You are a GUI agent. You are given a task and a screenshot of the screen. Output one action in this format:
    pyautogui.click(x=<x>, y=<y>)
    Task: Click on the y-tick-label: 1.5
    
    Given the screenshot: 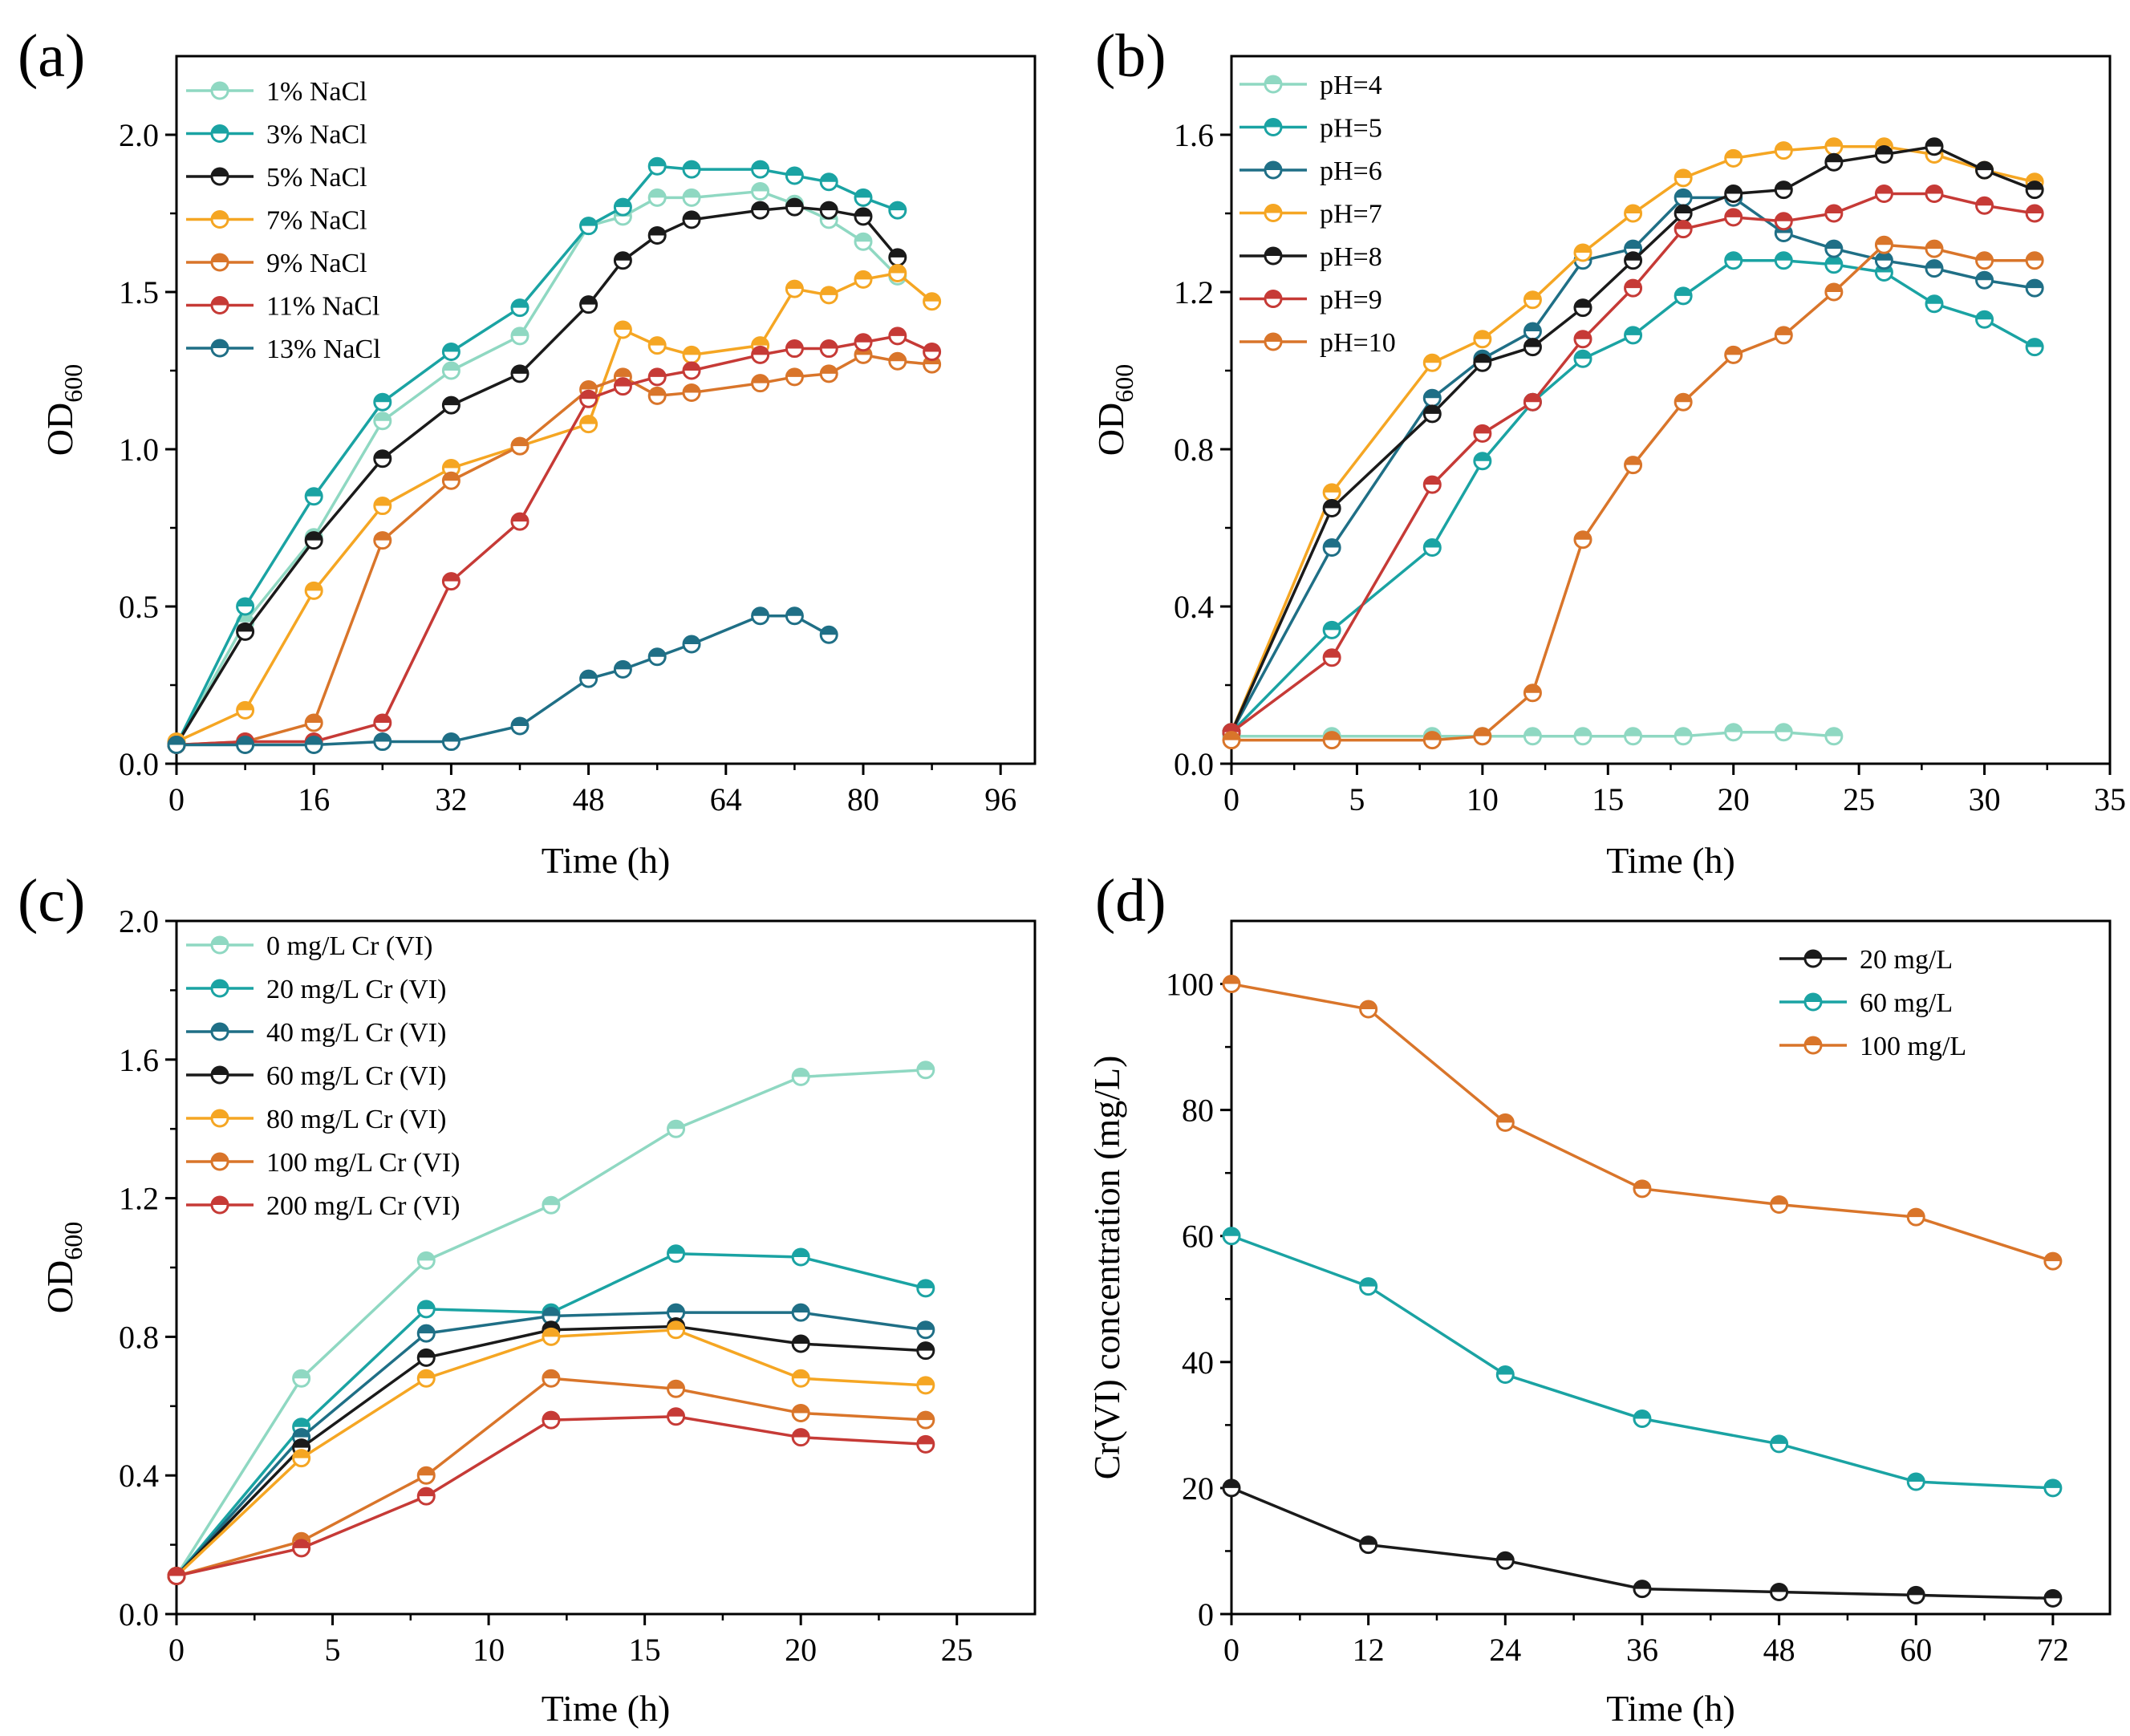 What is the action you would take?
    pyautogui.click(x=139, y=292)
    